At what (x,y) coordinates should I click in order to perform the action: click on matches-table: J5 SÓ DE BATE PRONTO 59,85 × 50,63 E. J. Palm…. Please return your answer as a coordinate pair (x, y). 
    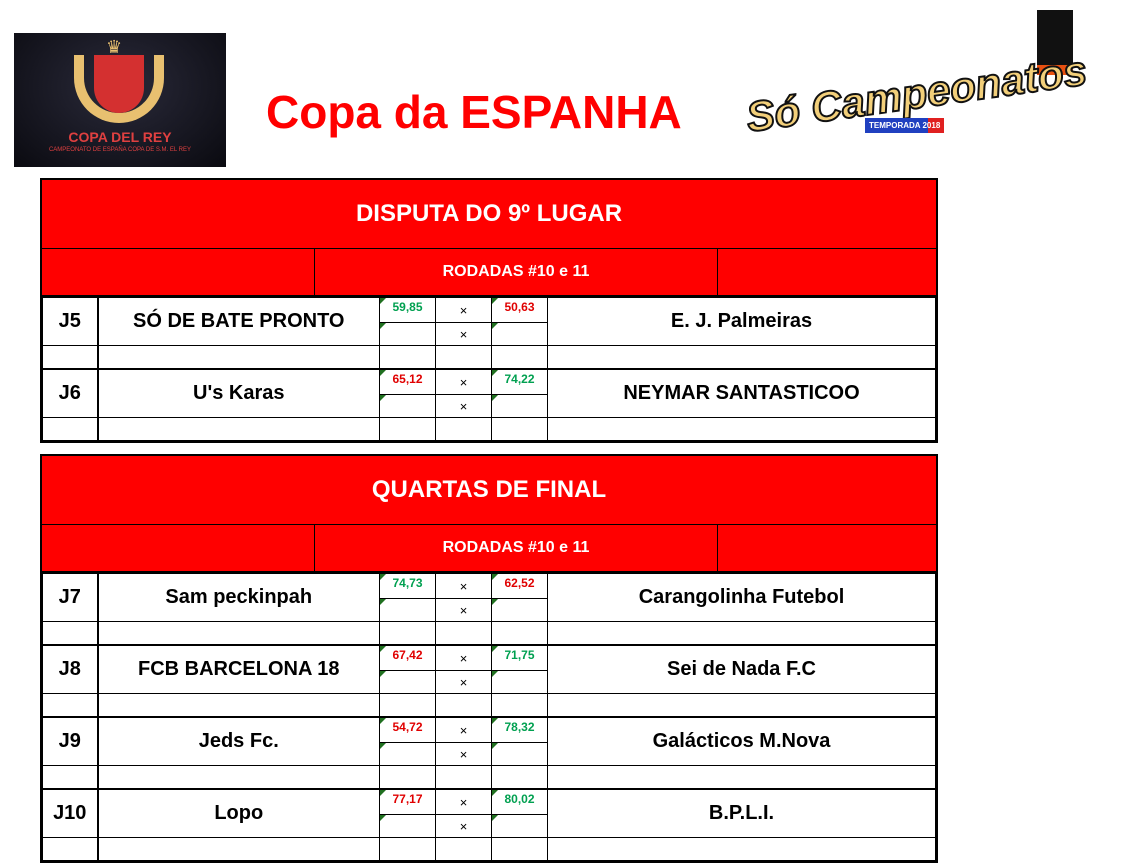
    Looking at the image, I should click on (489, 369).